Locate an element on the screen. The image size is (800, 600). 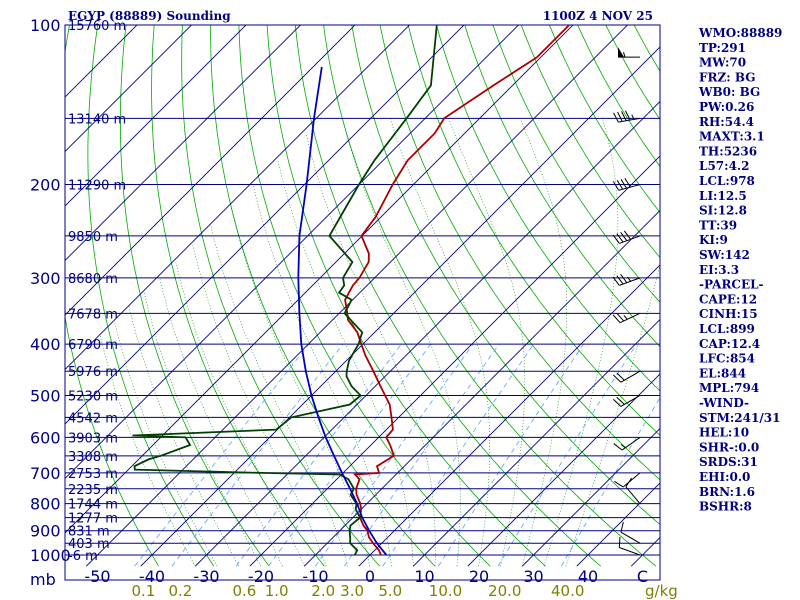
index-value: EL:844 is located at coordinates (722, 373).